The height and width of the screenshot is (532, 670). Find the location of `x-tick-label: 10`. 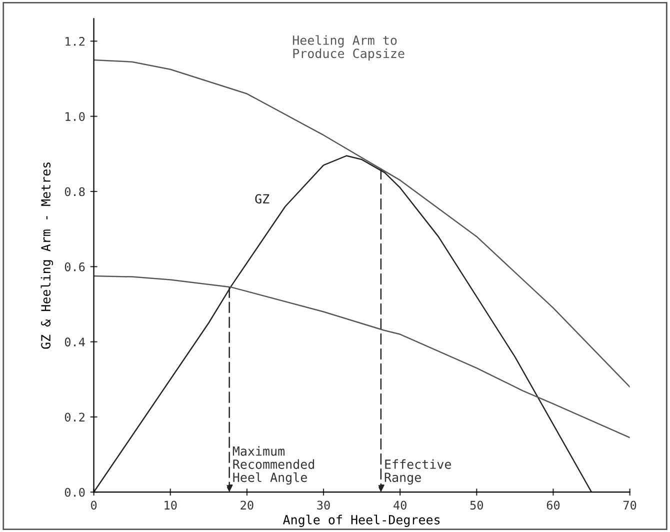

x-tick-label: 10 is located at coordinates (170, 505).